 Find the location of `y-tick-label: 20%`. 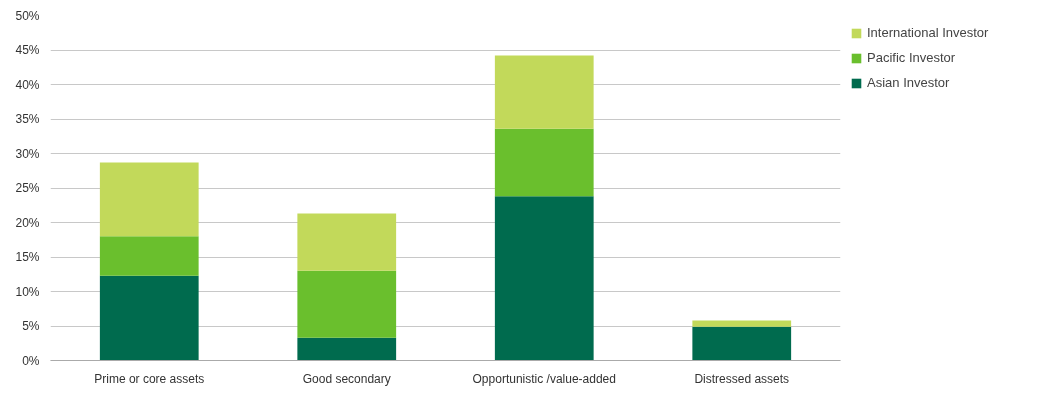

y-tick-label: 20% is located at coordinates (27, 222).